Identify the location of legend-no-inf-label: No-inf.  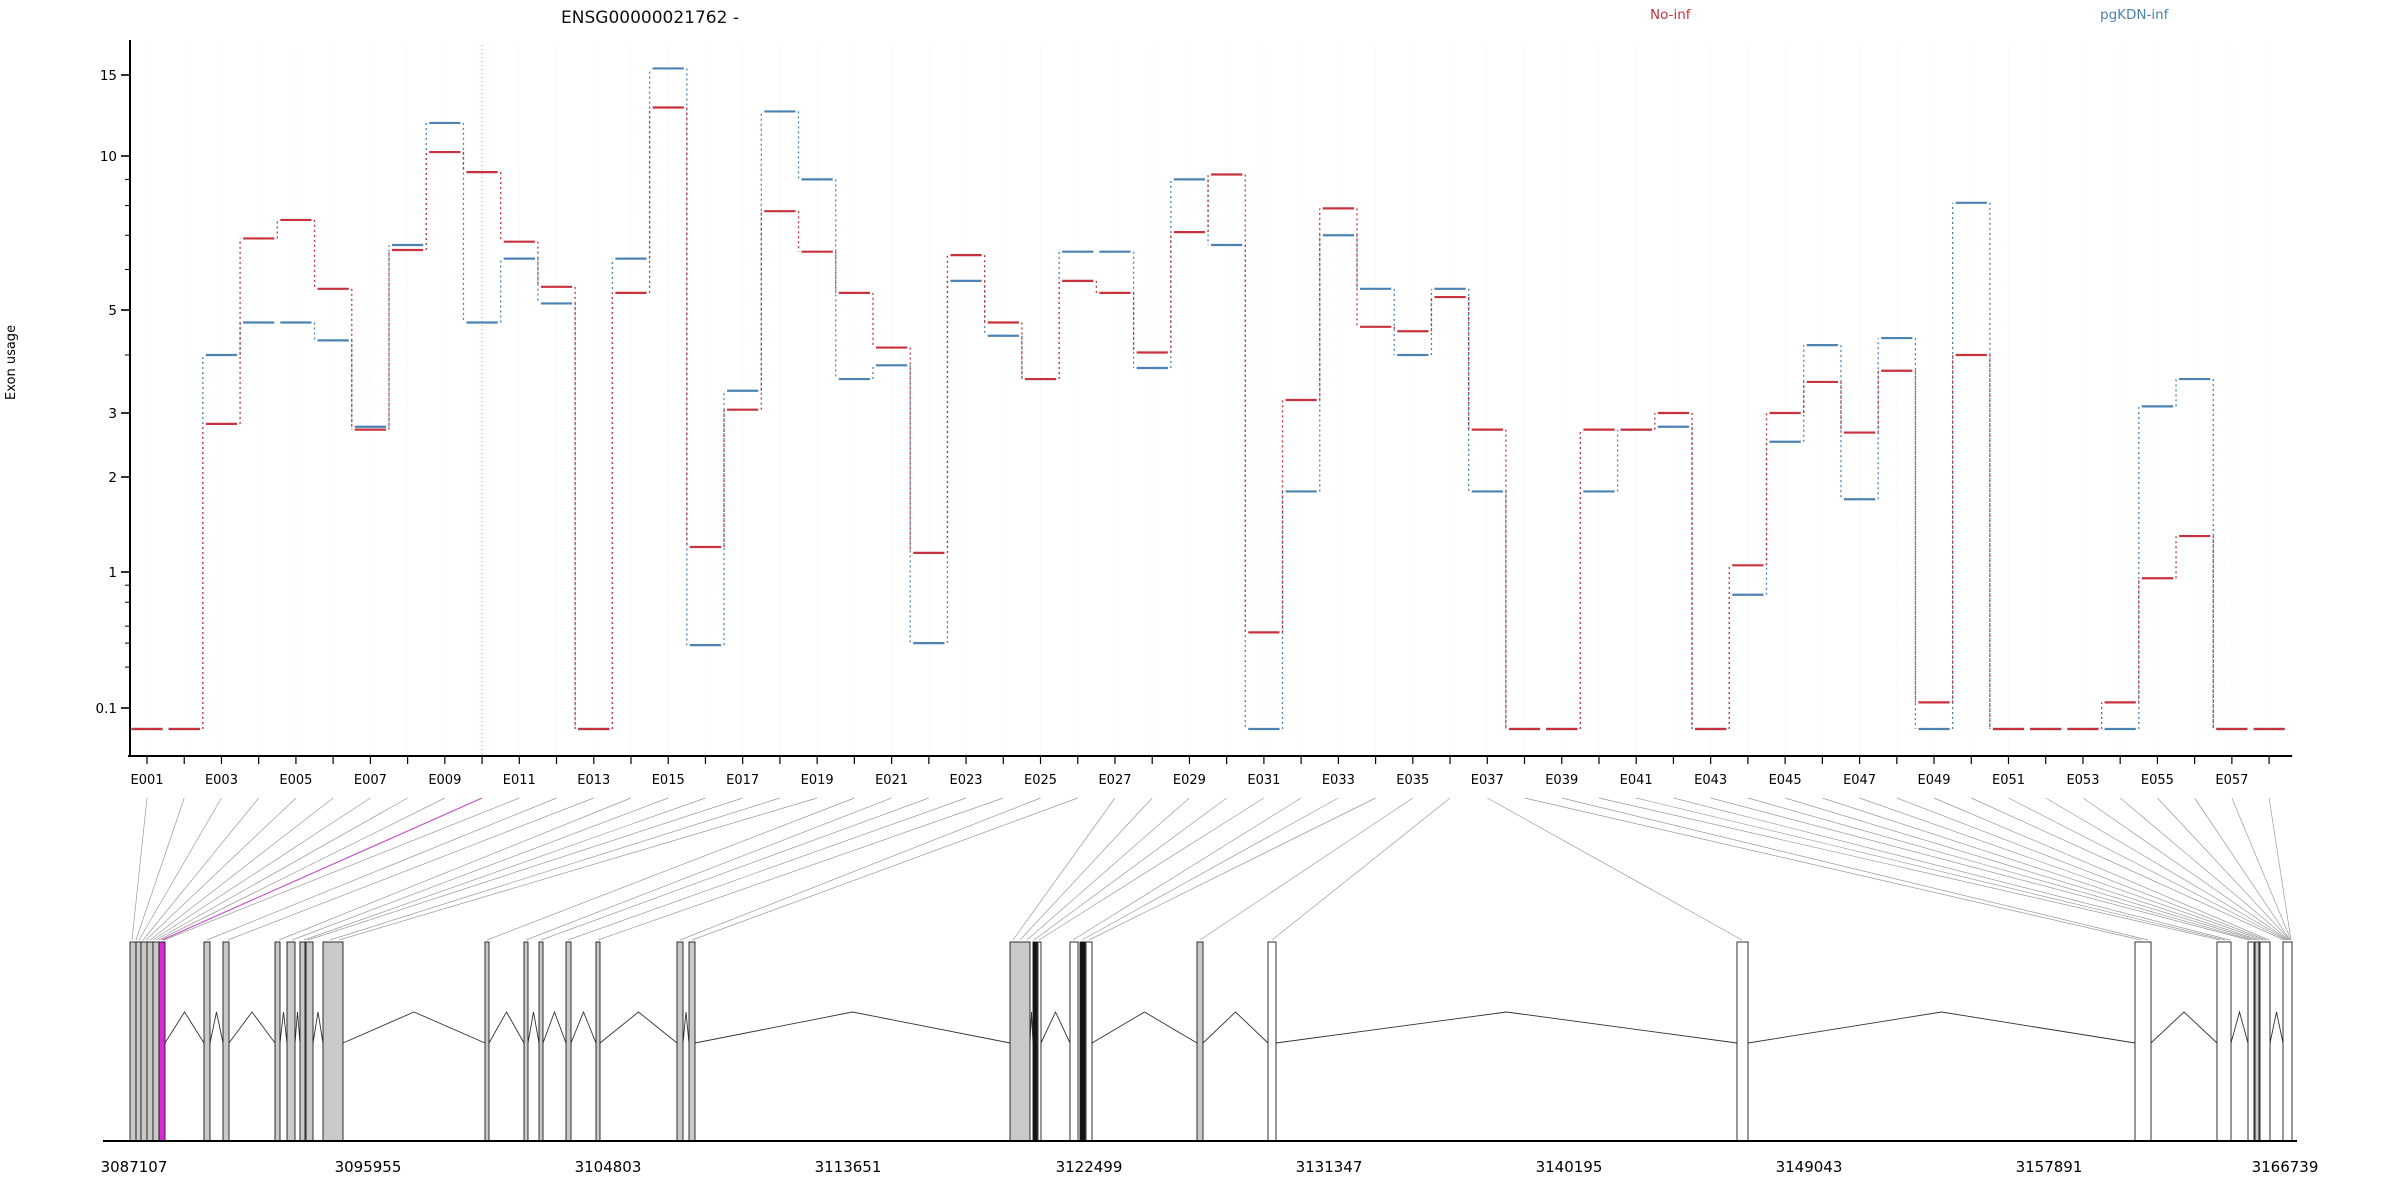
(1670, 15).